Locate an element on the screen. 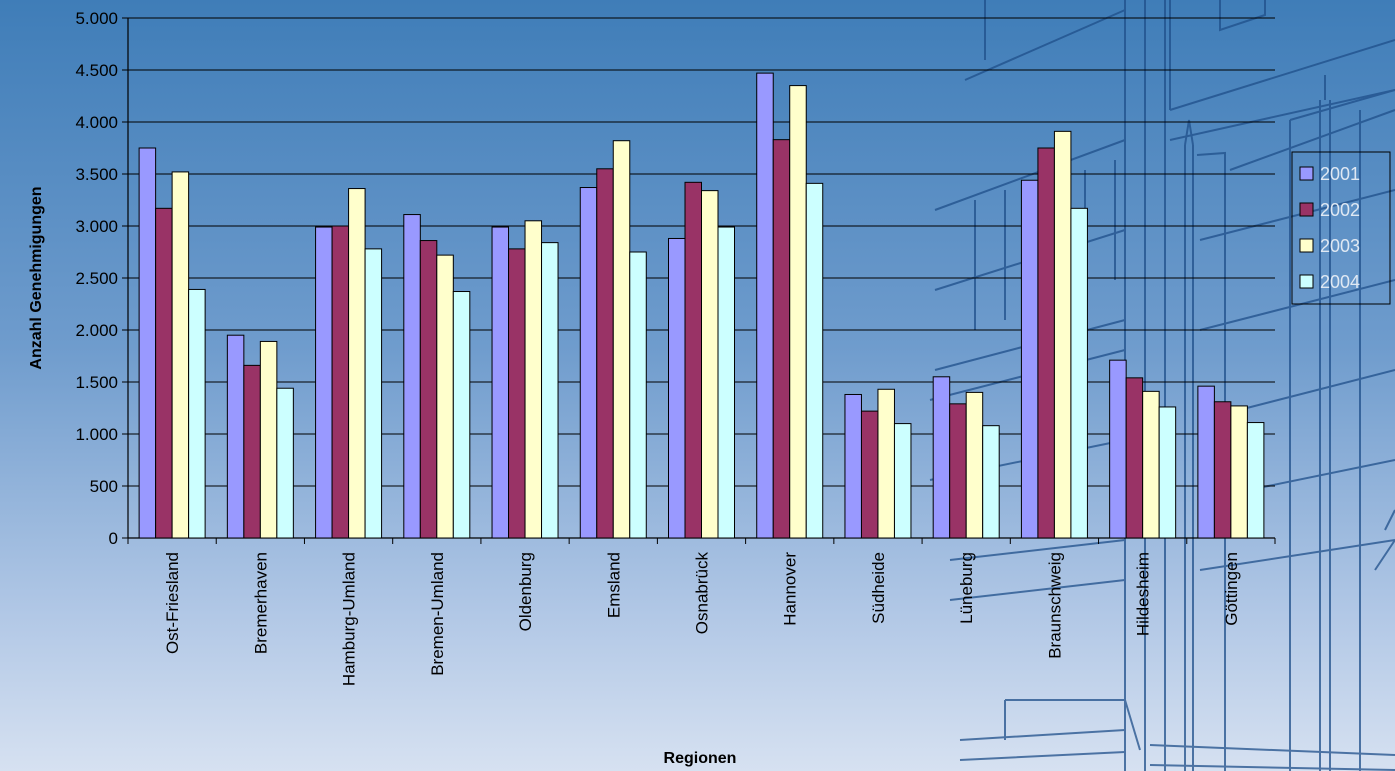 Image resolution: width=1395 pixels, height=771 pixels. x-tick-label: Hamburg-Umland is located at coordinates (349, 619).